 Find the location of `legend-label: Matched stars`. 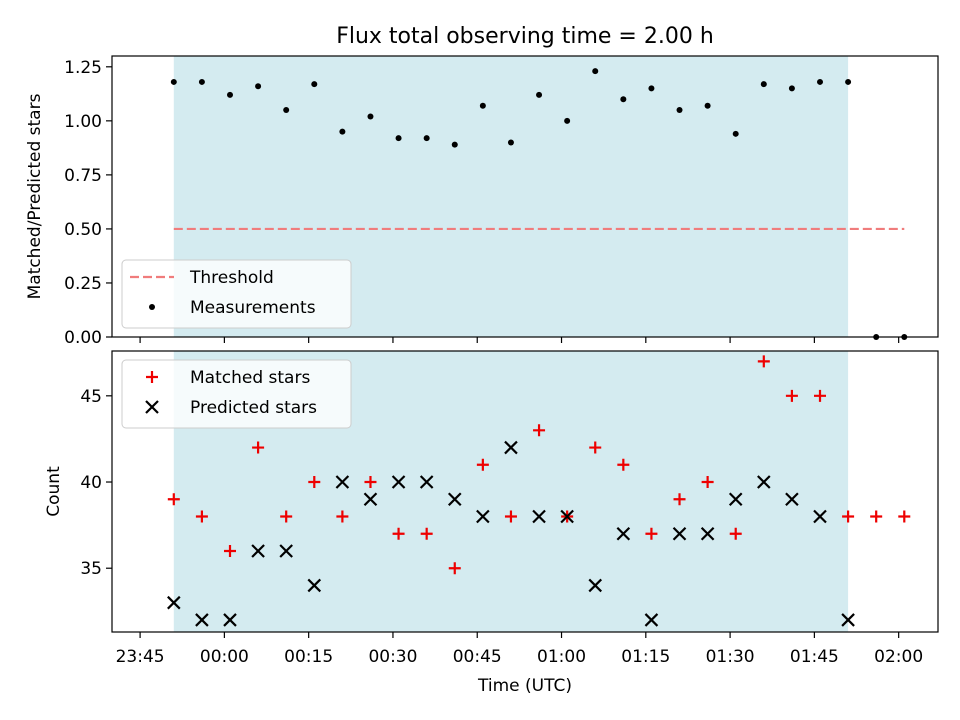

legend-label: Matched stars is located at coordinates (250, 378).